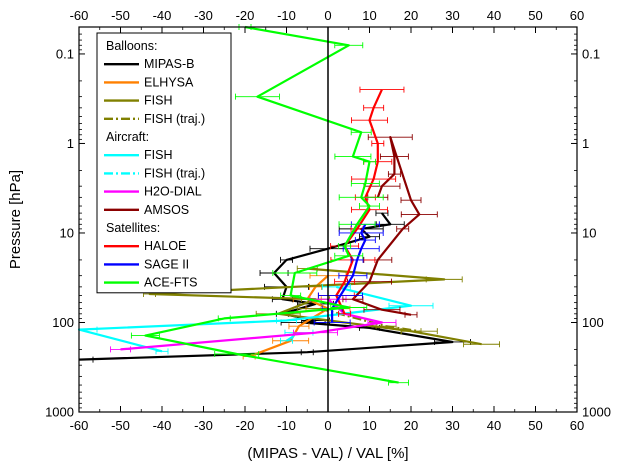 This screenshot has width=638, height=473. I want to click on x-tick-label-bottom: -20, so click(245, 425).